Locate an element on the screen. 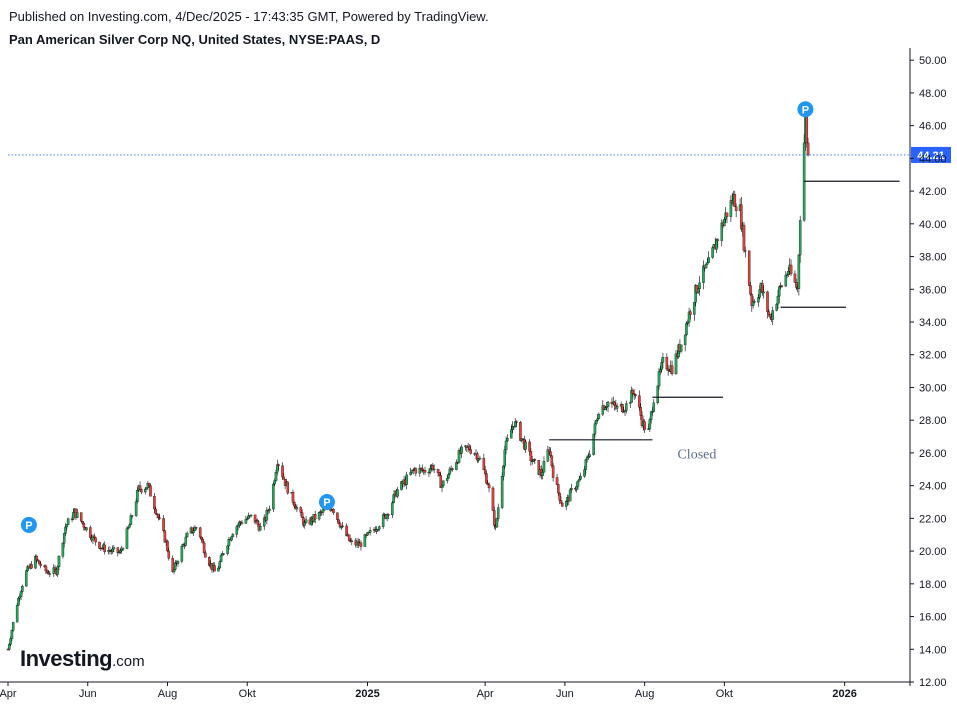  y-tick-label: 28.00 is located at coordinates (933, 421).